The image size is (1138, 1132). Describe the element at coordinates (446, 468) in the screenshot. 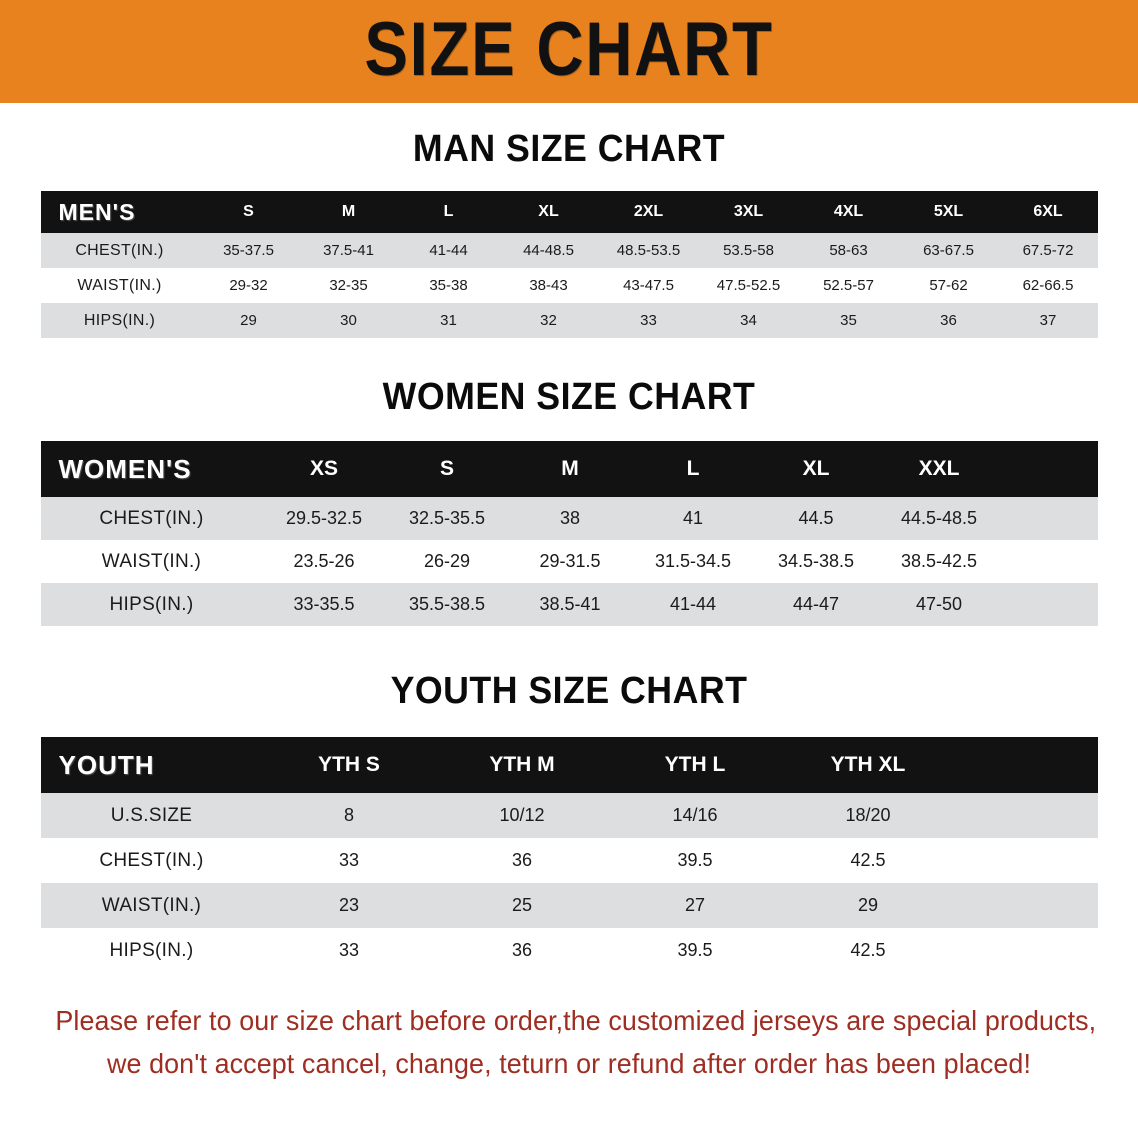

I see `women-header-size-s: S` at that location.